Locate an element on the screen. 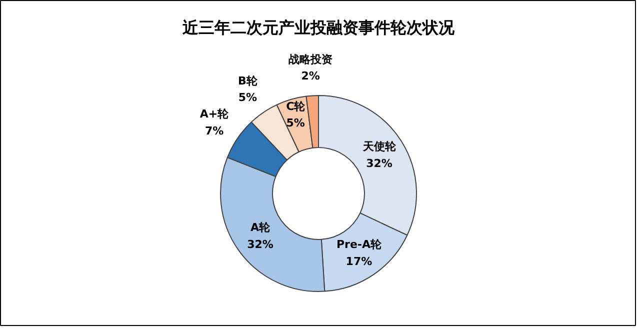 The height and width of the screenshot is (330, 640). slice-label: C轮 is located at coordinates (296, 106).